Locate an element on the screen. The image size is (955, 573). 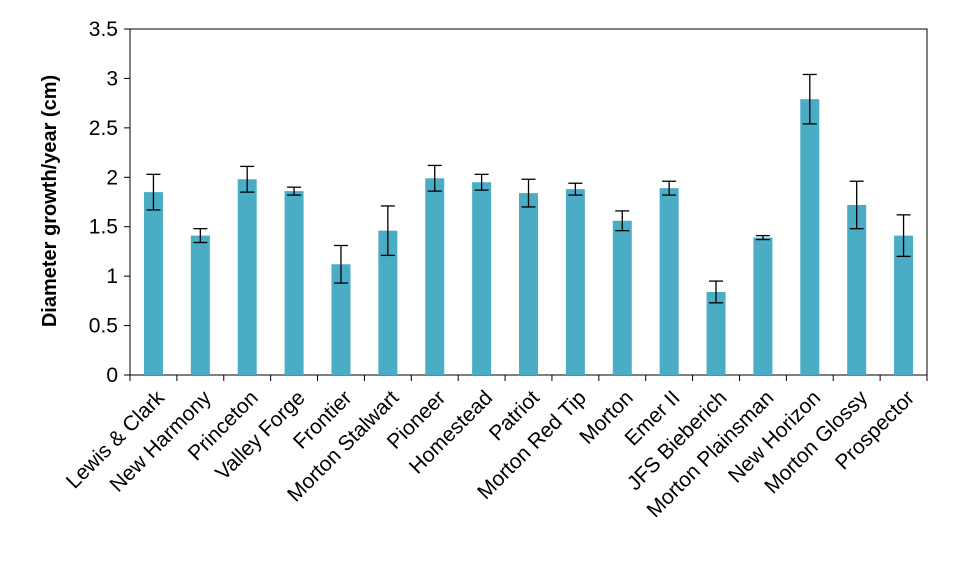
y-tick-label: 3 is located at coordinates (112, 78).